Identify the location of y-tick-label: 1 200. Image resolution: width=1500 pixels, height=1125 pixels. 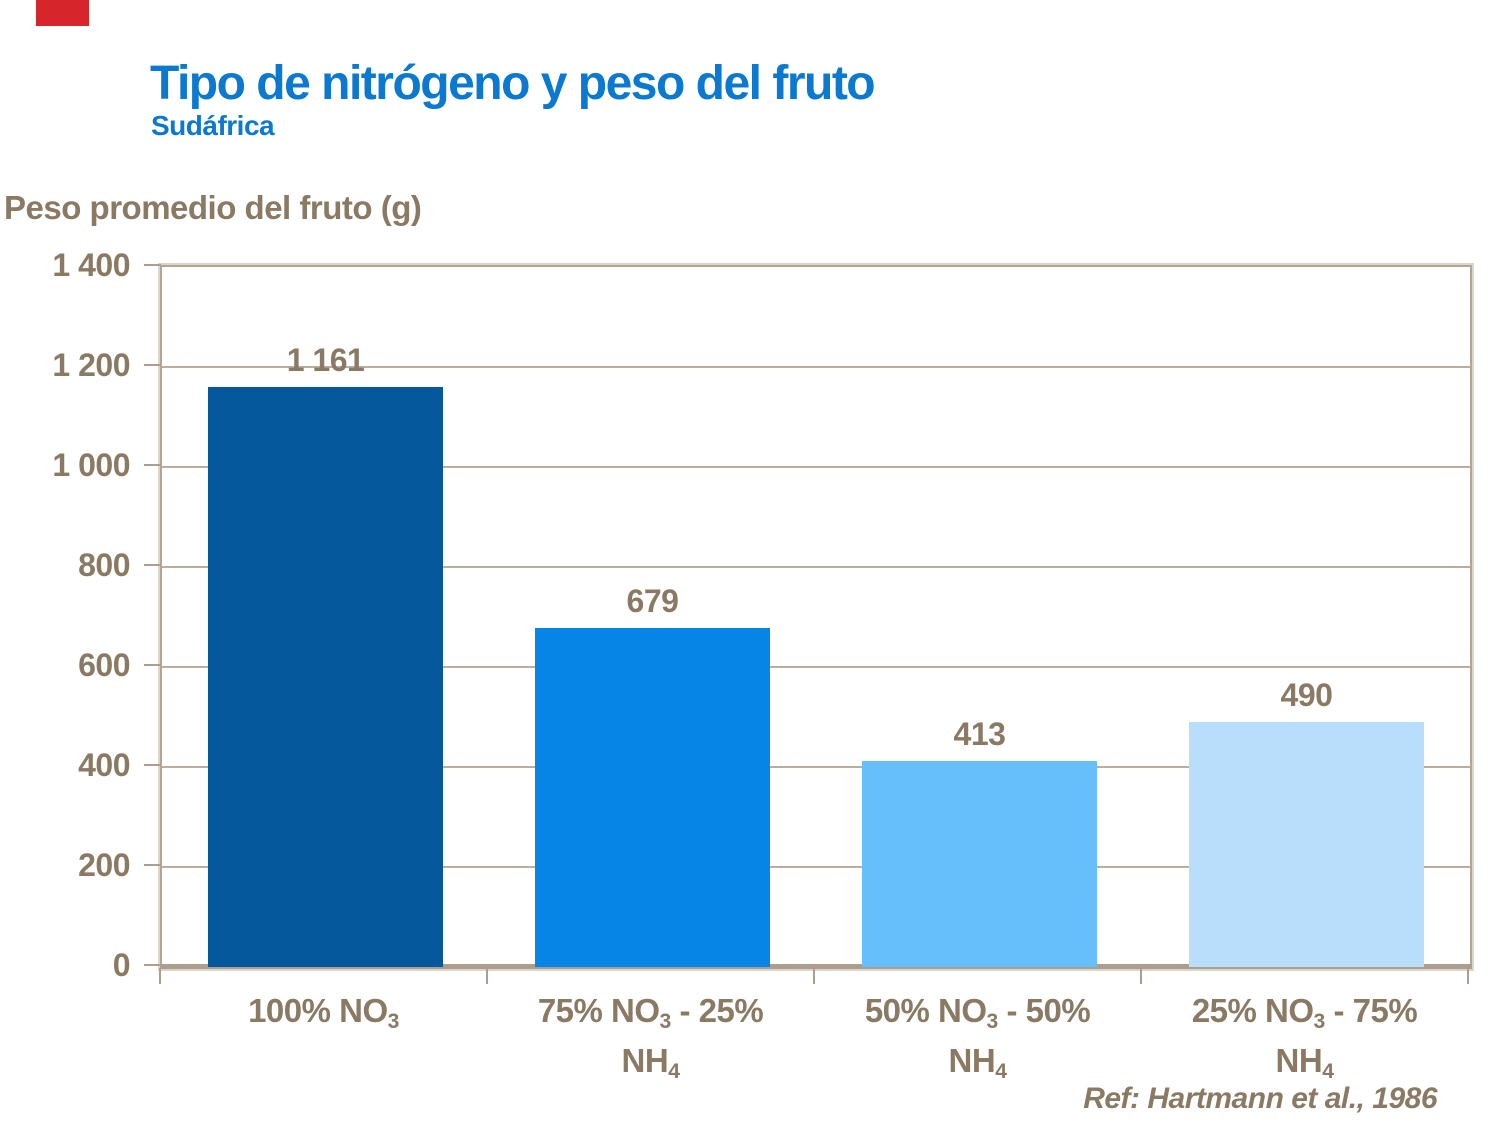
(91, 365).